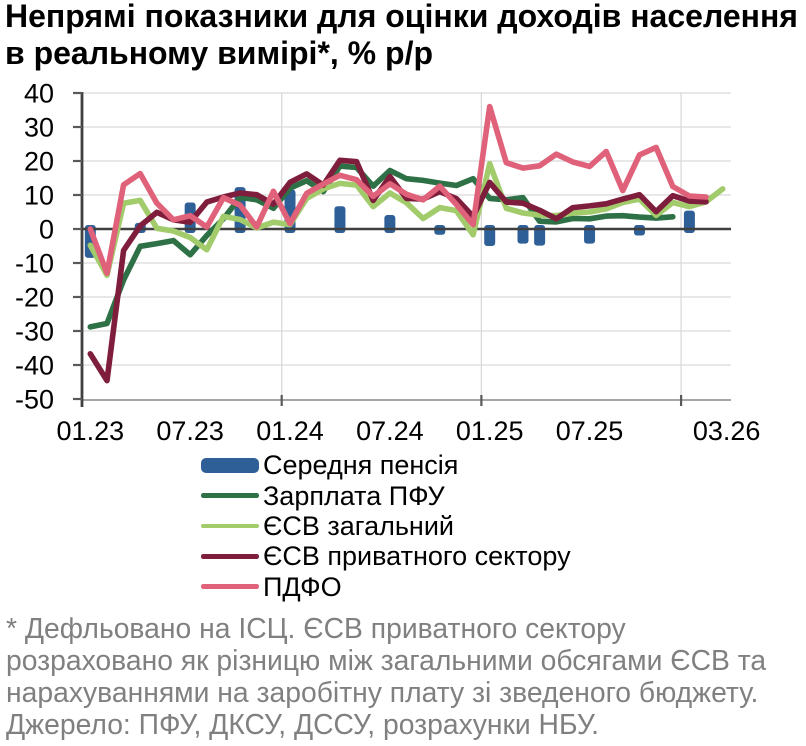 This screenshot has width=806, height=746. What do you see at coordinates (406, 219) in the screenshot?
I see `esv-total-line` at bounding box center [406, 219].